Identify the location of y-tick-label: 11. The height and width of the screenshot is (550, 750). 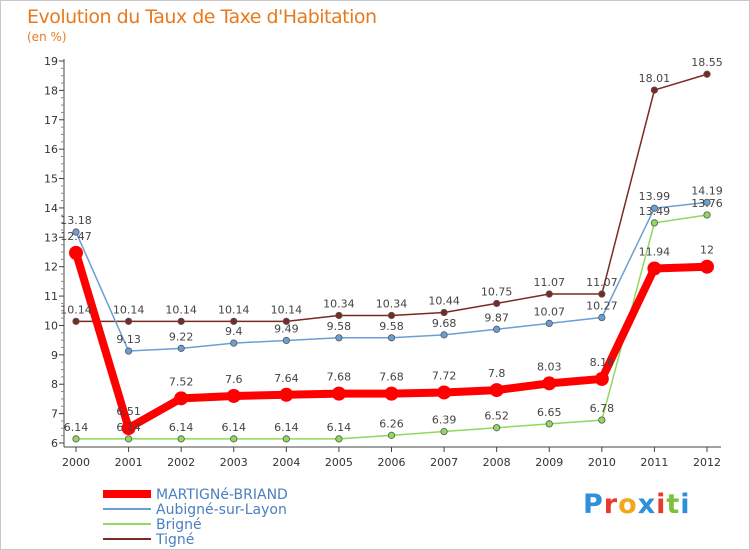
(51, 296).